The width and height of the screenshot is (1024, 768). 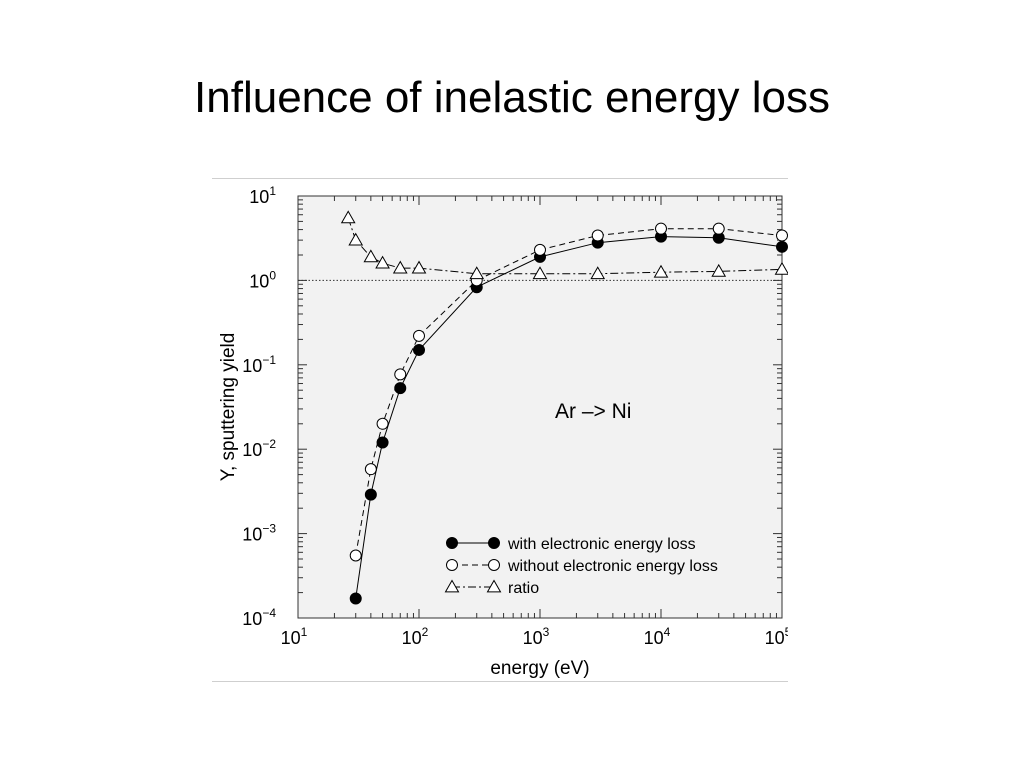 I want to click on legend-label-with-electronic-loss: with electronic energy loss, so click(x=601, y=544).